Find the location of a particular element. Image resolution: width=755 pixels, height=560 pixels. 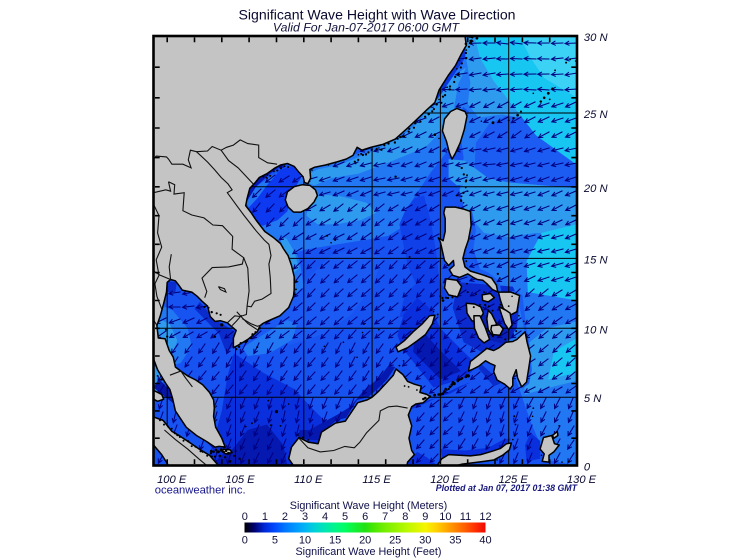

svg-text: 4 is located at coordinates (325, 517).